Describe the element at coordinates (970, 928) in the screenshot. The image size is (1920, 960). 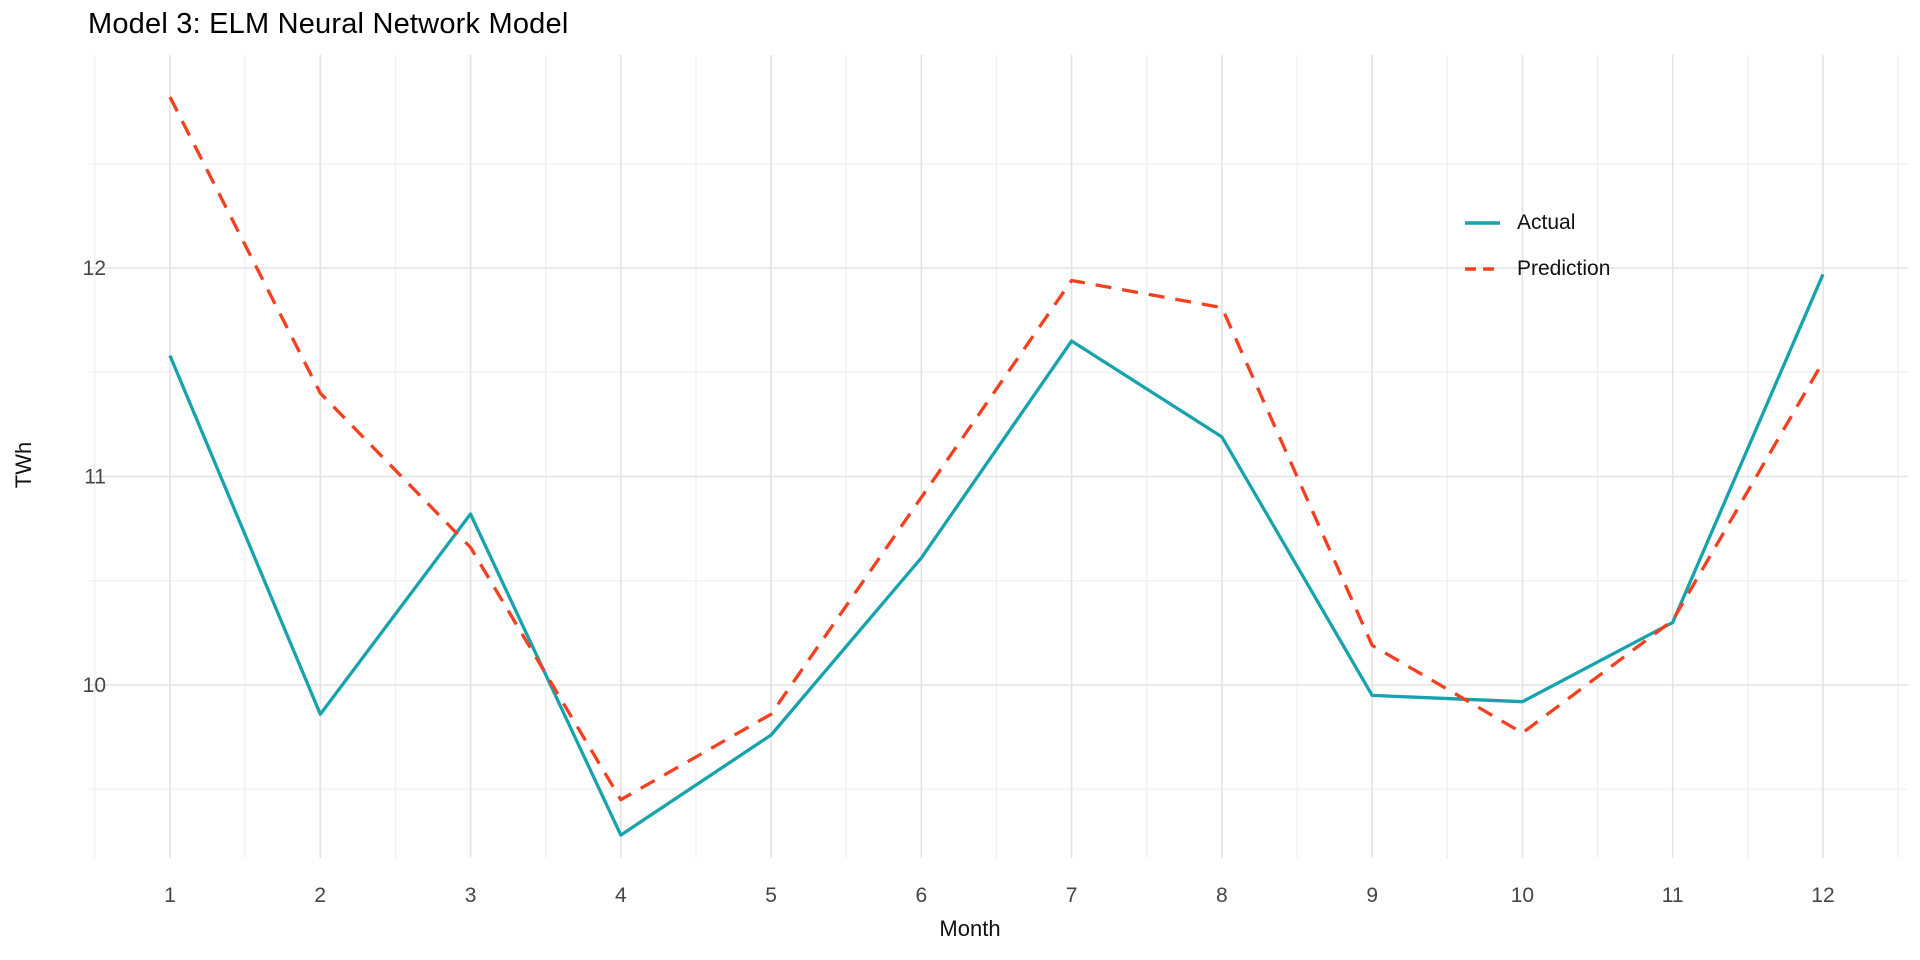
I see `x-axis-label: Month` at that location.